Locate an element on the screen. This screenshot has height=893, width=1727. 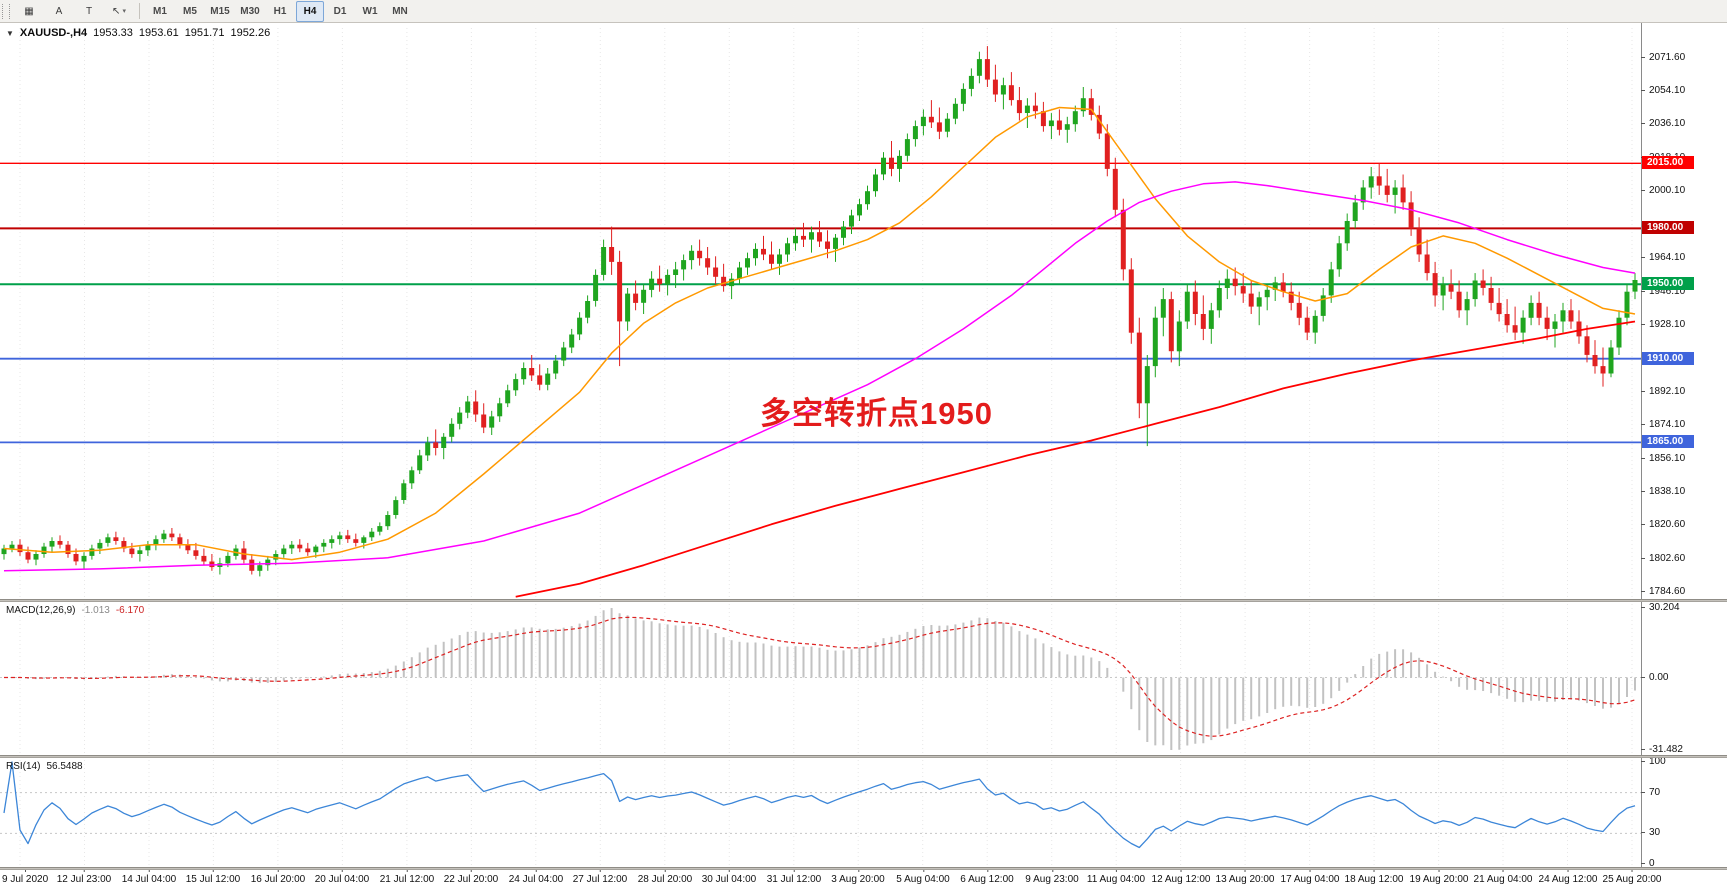
text-tool-button: T is located at coordinates (89, 11).